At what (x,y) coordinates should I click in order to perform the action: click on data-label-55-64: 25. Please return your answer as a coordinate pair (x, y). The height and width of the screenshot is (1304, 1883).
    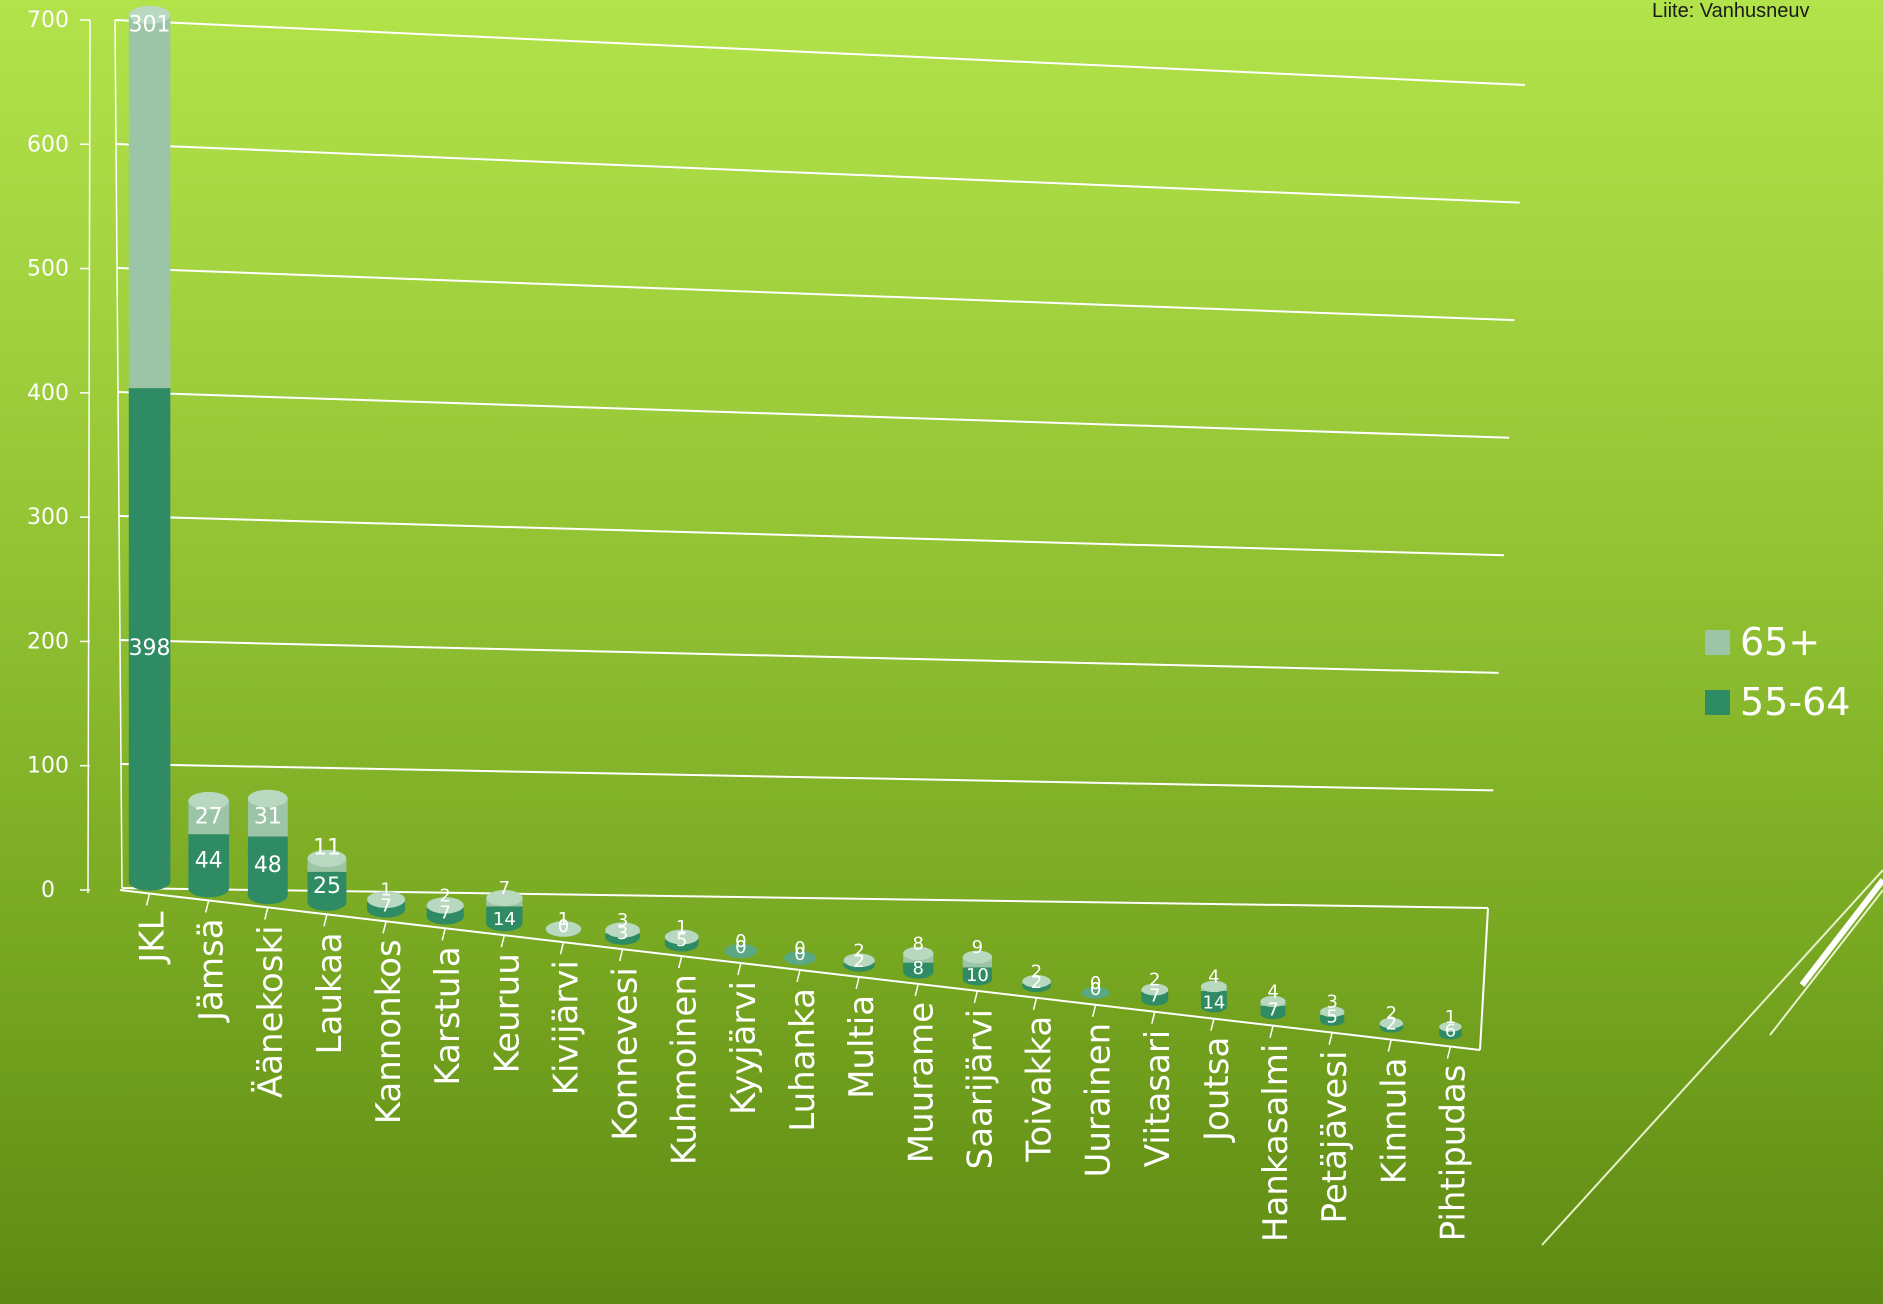
    Looking at the image, I should click on (327, 886).